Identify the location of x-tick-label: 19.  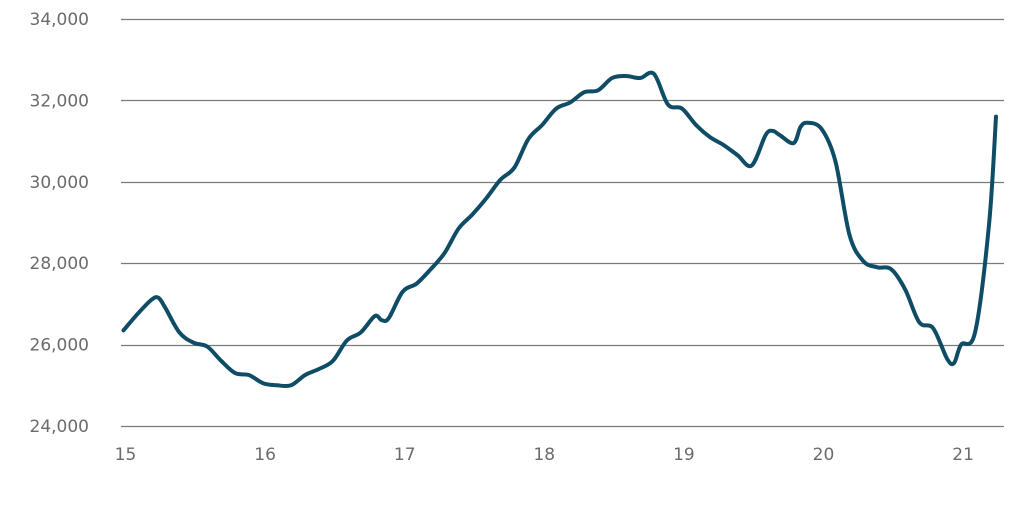
(684, 455).